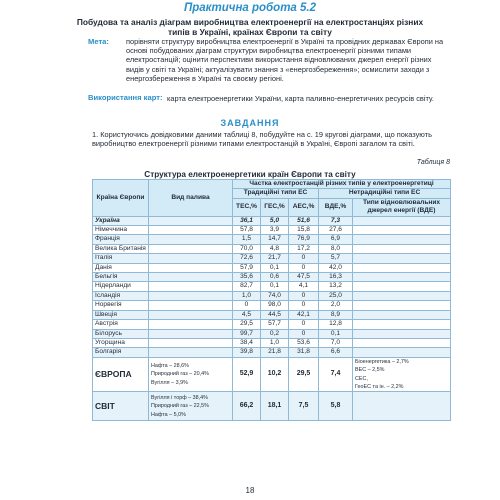  Describe the element at coordinates (250, 123) in the screenshot. I see `tasks-heading: ЗАВДАННЯ` at that location.